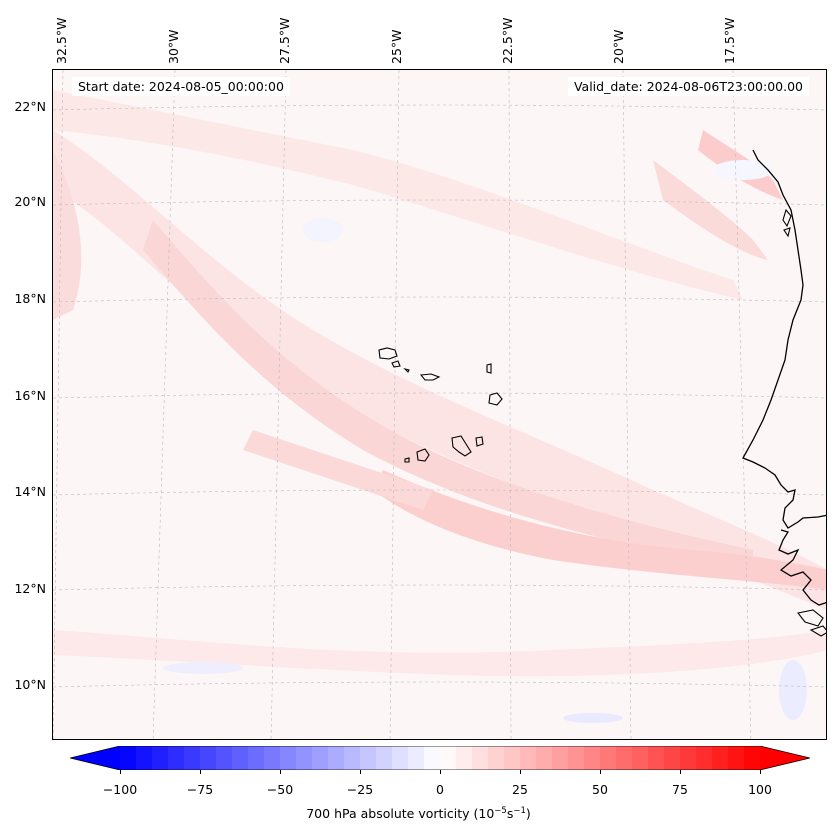  What do you see at coordinates (600, 789) in the screenshot?
I see `colorbar-tick-label: 50` at bounding box center [600, 789].